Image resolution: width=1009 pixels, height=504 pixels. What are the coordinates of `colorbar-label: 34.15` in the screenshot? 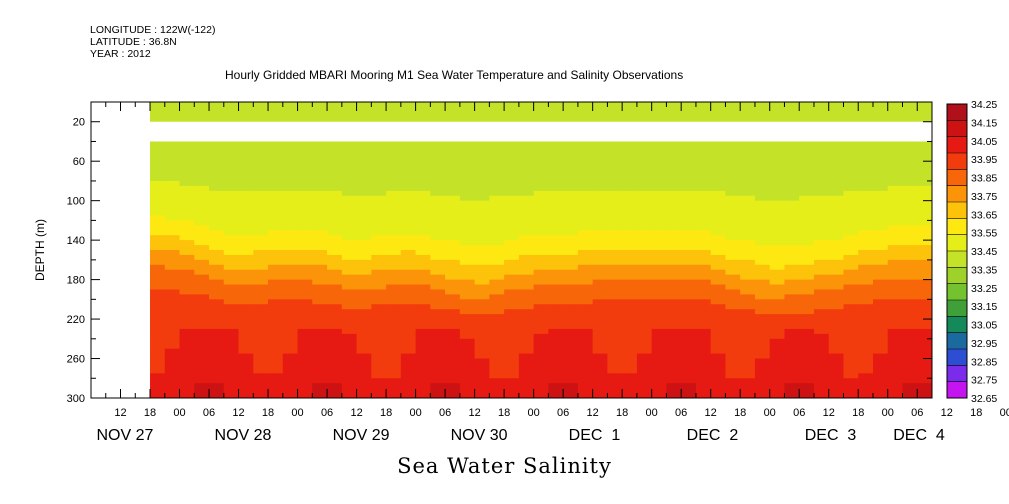 It's located at (984, 123).